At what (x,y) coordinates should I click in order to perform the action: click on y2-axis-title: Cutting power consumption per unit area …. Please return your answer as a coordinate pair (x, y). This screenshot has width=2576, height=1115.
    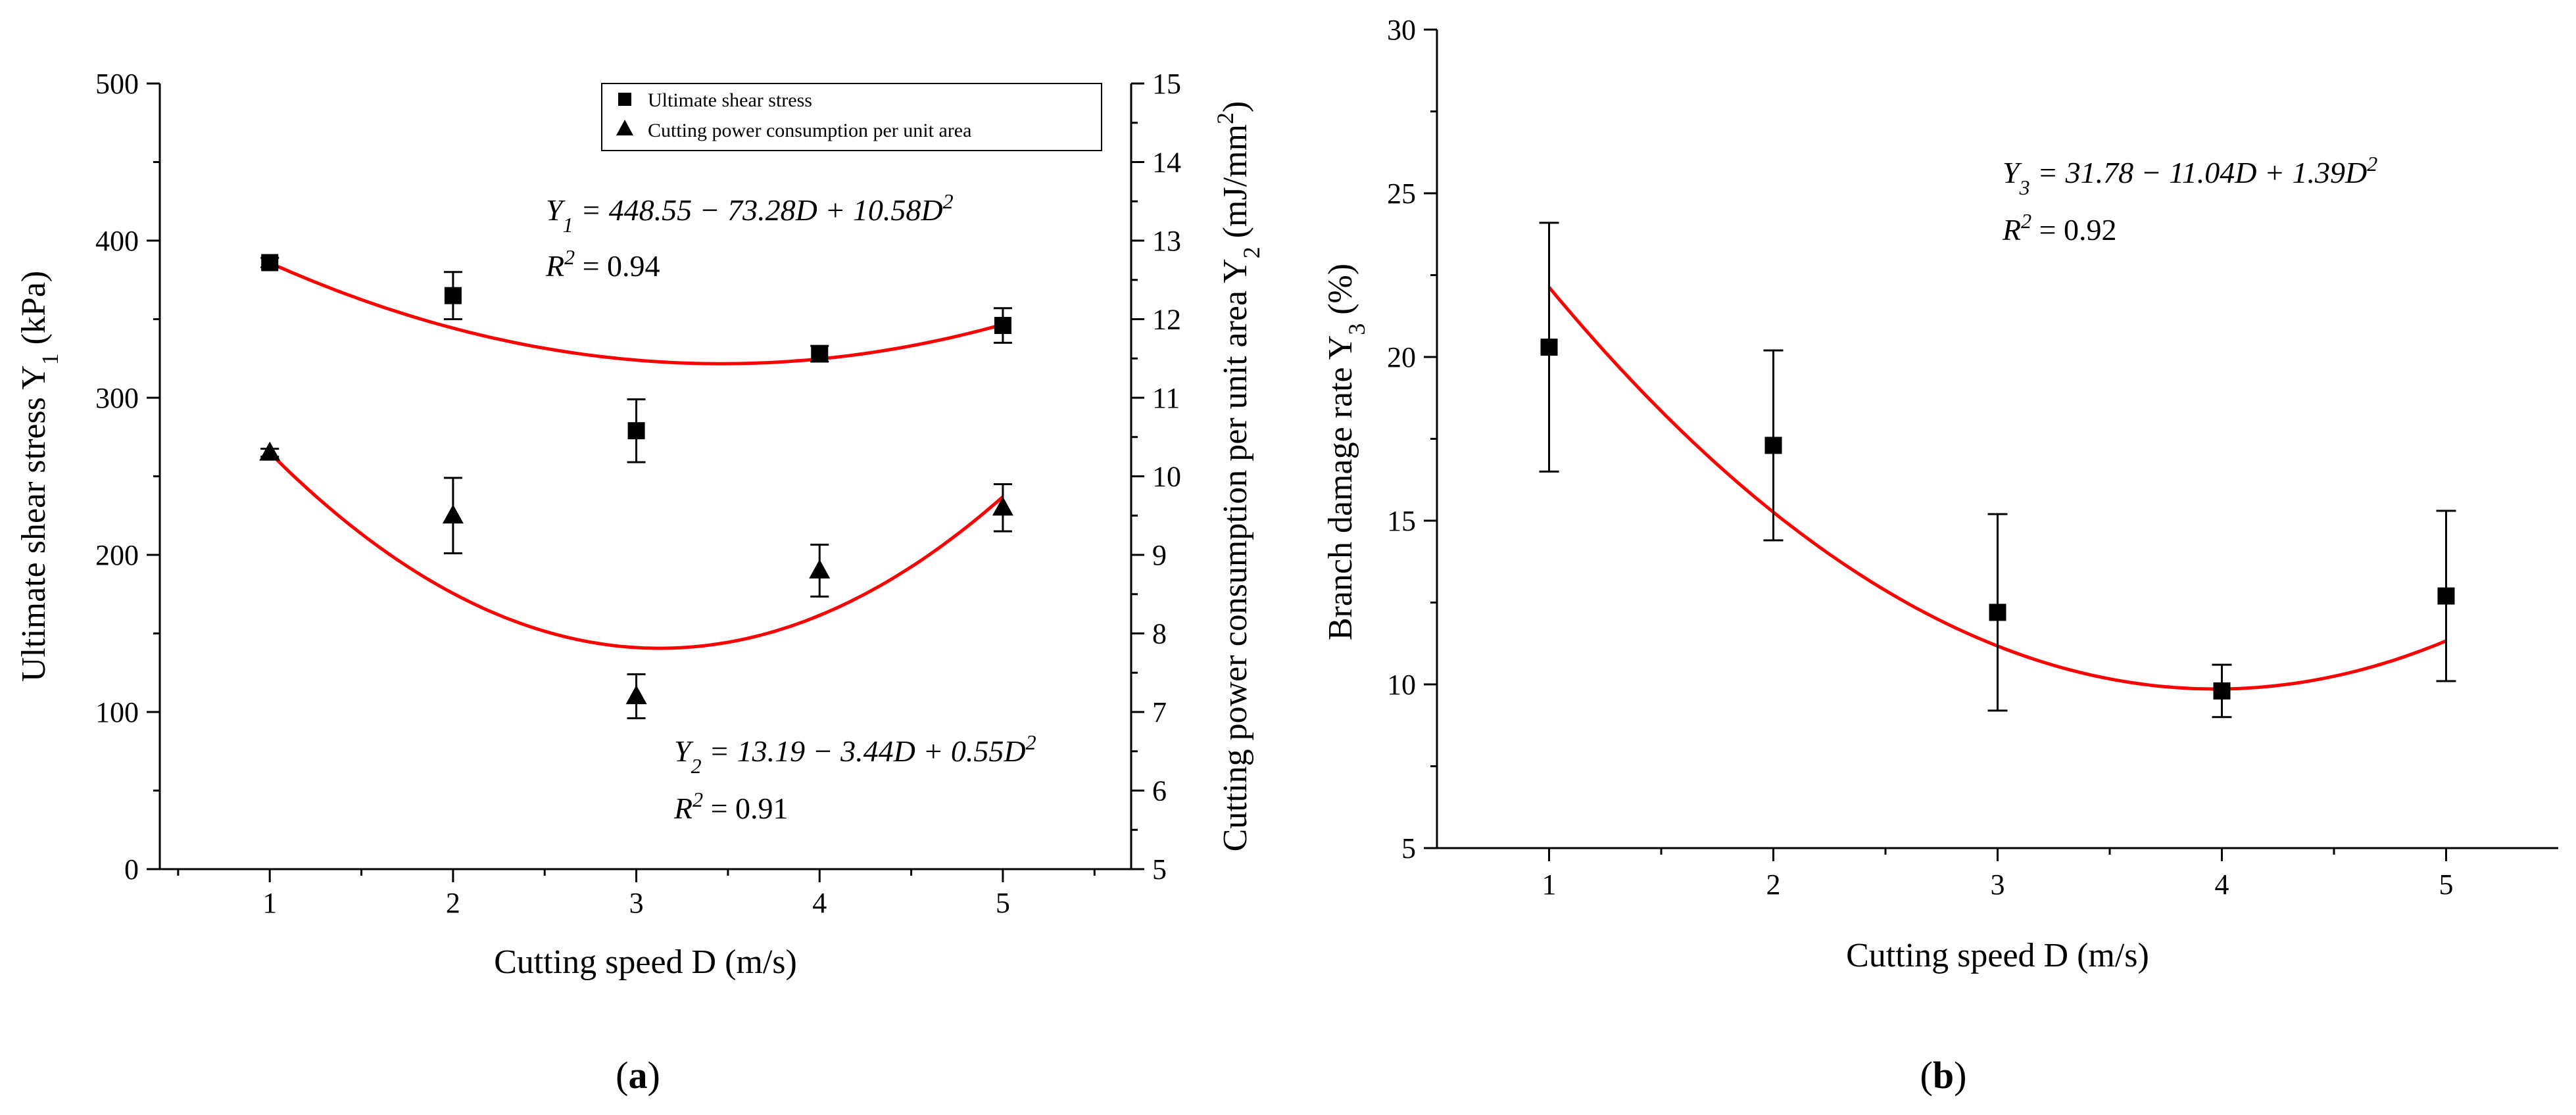
    Looking at the image, I should click on (1239, 476).